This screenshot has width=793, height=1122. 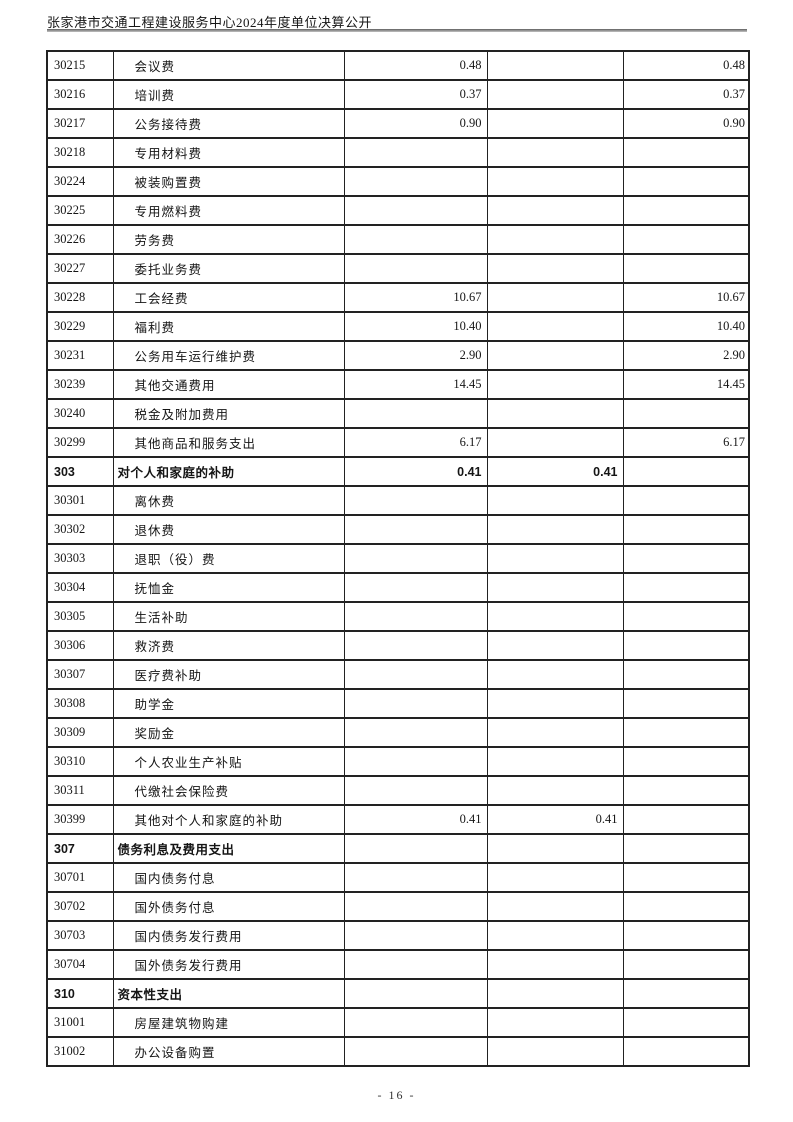 What do you see at coordinates (398, 790) in the screenshot?
I see `table-row: 30311 代缴社会保险费` at bounding box center [398, 790].